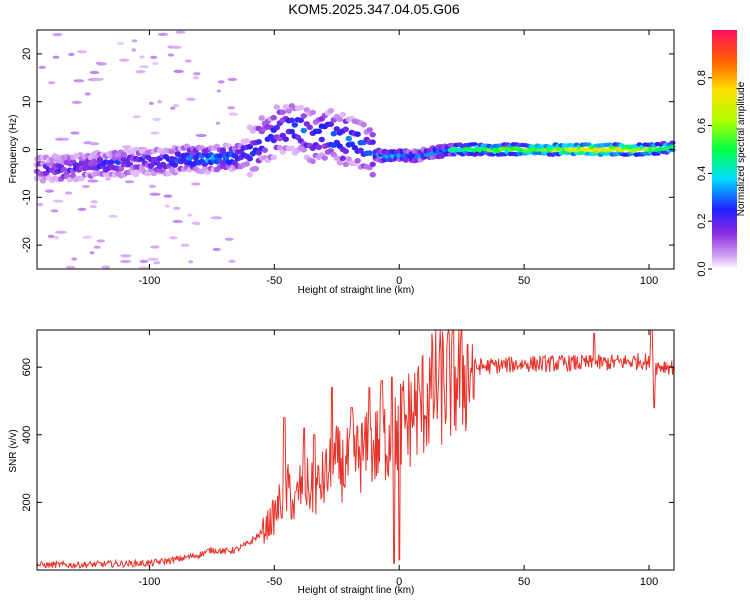  I want to click on colorbar-tick-label: 0.6, so click(702, 125).